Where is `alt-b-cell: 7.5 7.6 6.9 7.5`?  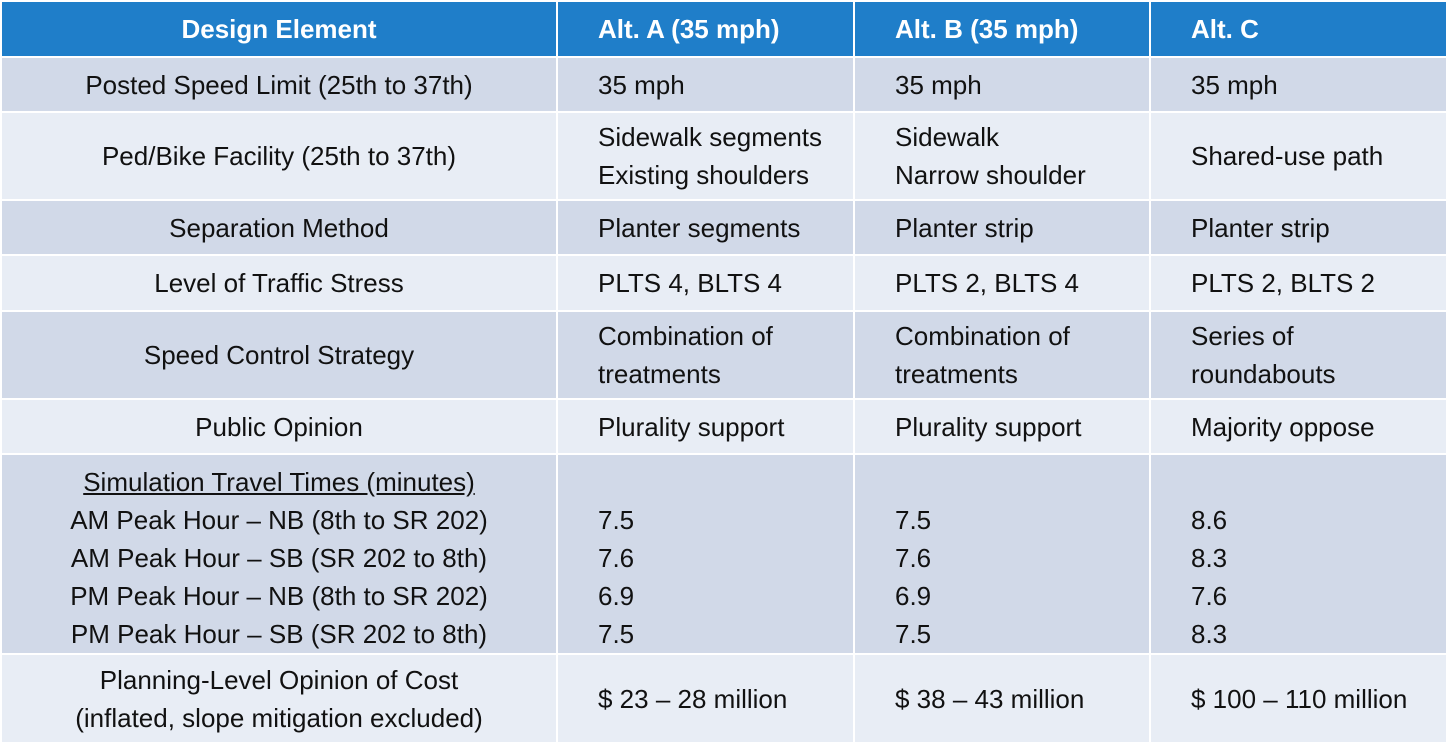
alt-b-cell: 7.5 7.6 6.9 7.5 is located at coordinates (1002, 554).